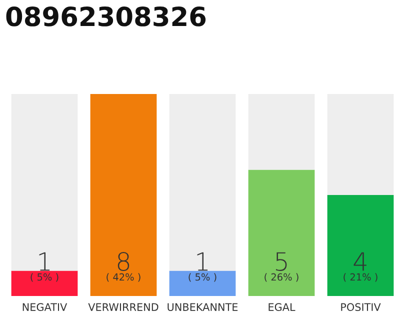  I want to click on data-label: 8, so click(124, 261).